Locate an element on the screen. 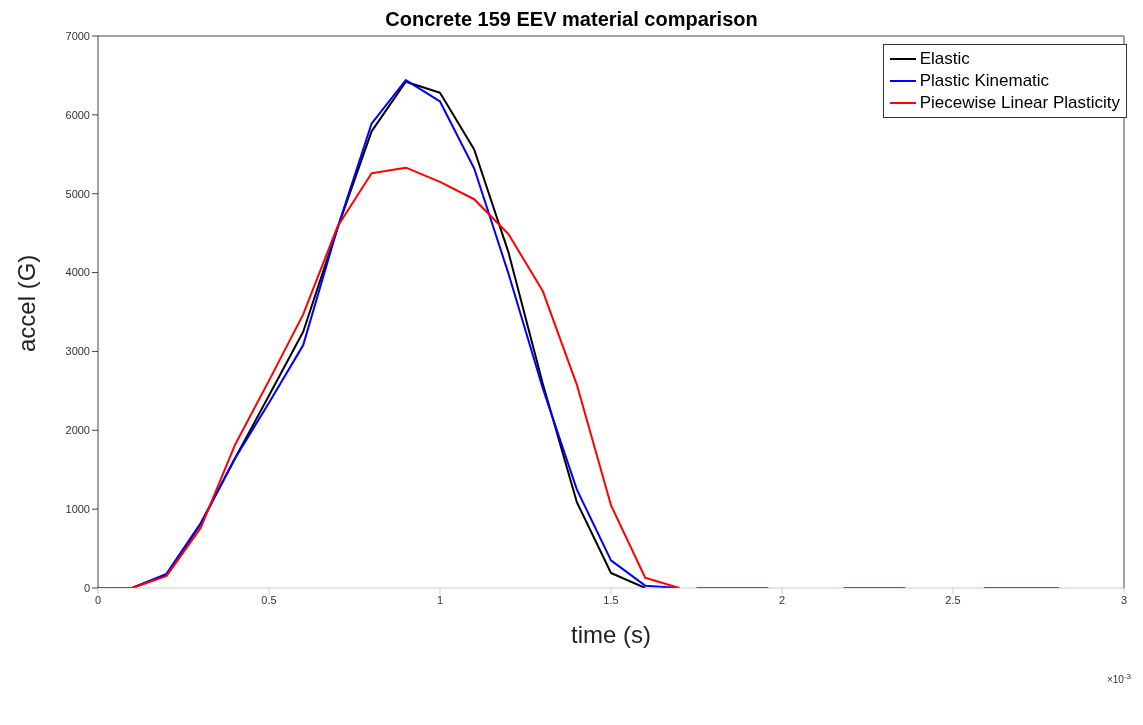 The image size is (1143, 725). x-tick-label: 2 is located at coordinates (782, 599).